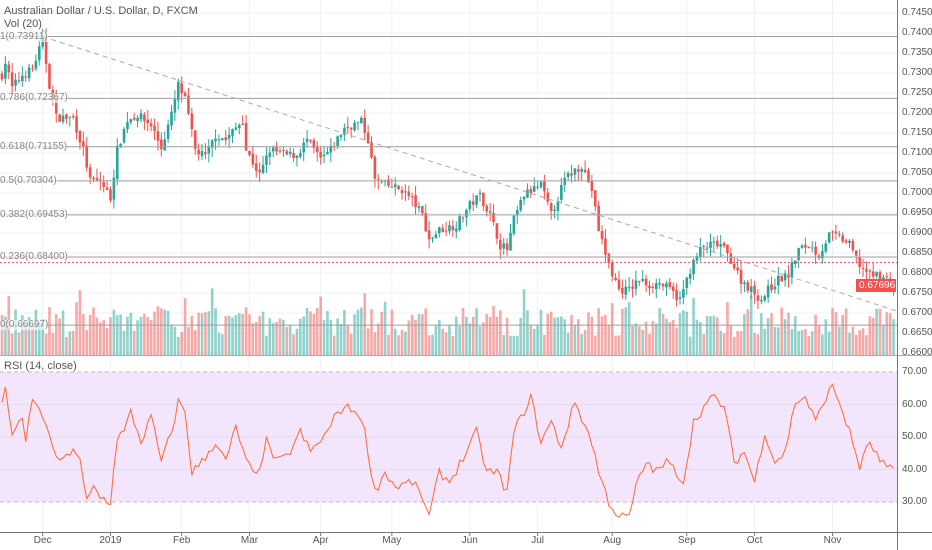 The image size is (932, 550). What do you see at coordinates (249, 540) in the screenshot?
I see `time-tick-label: Mar` at bounding box center [249, 540].